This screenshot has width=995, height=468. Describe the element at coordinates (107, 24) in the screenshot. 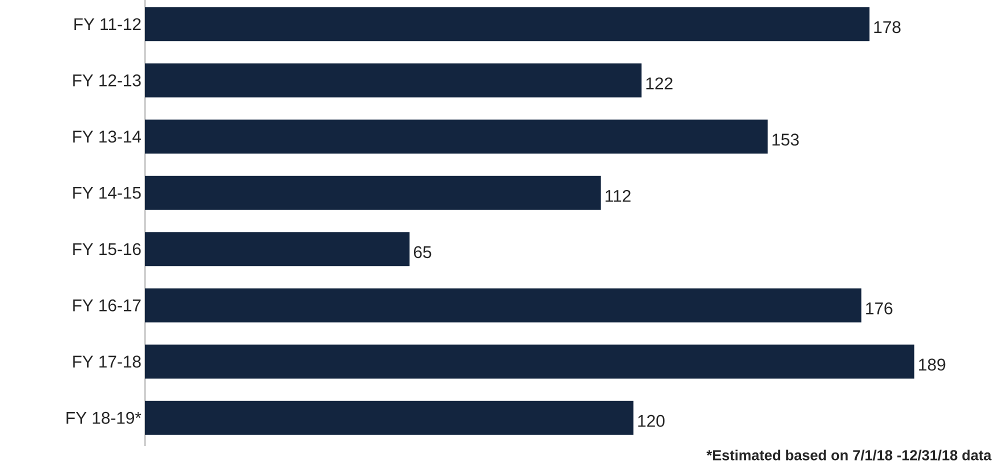

I see `y-tick-label: FY 11-12` at that location.